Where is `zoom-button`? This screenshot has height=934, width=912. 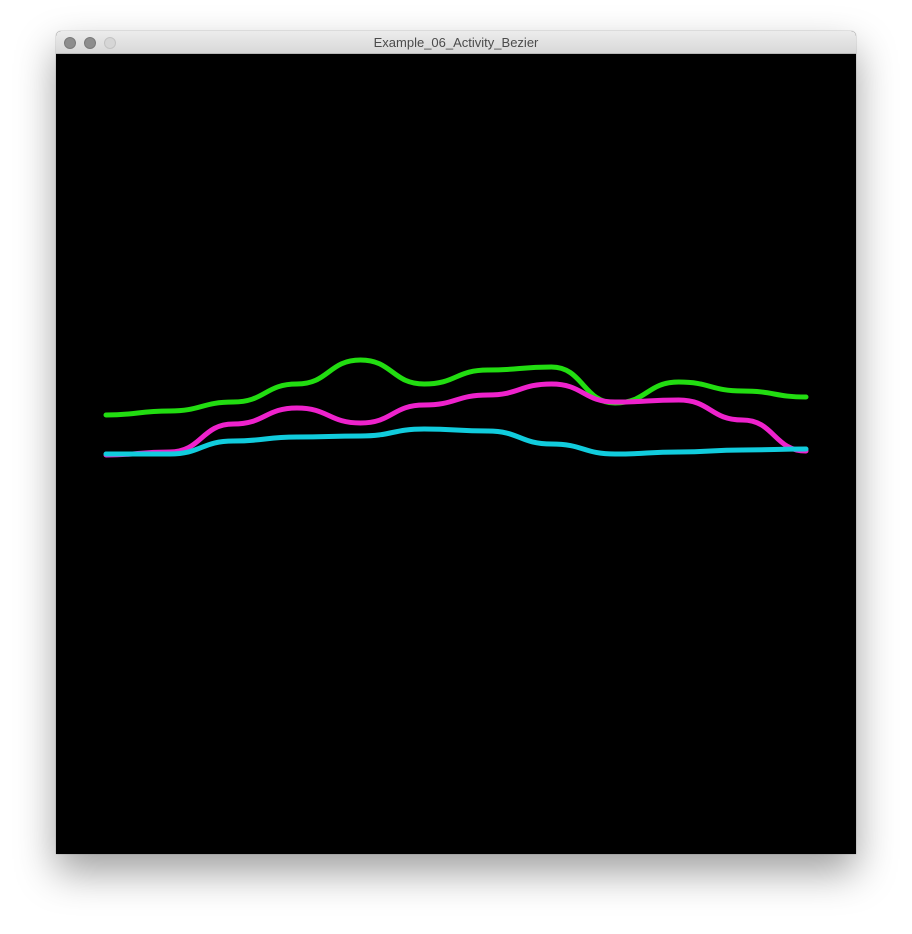 zoom-button is located at coordinates (110, 43).